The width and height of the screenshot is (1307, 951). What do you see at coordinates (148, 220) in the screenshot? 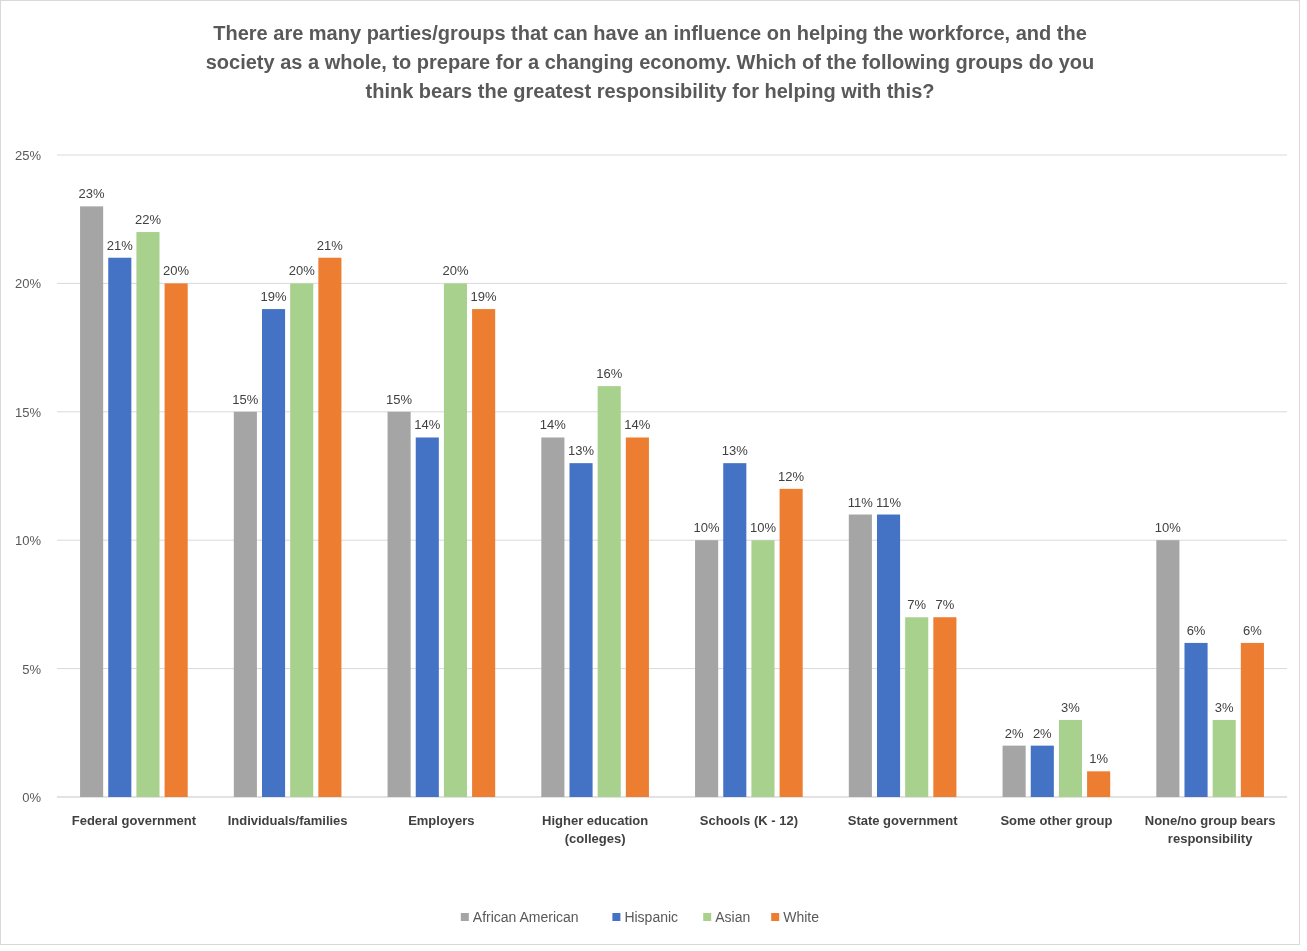
I see `data-label: 22%` at bounding box center [148, 220].